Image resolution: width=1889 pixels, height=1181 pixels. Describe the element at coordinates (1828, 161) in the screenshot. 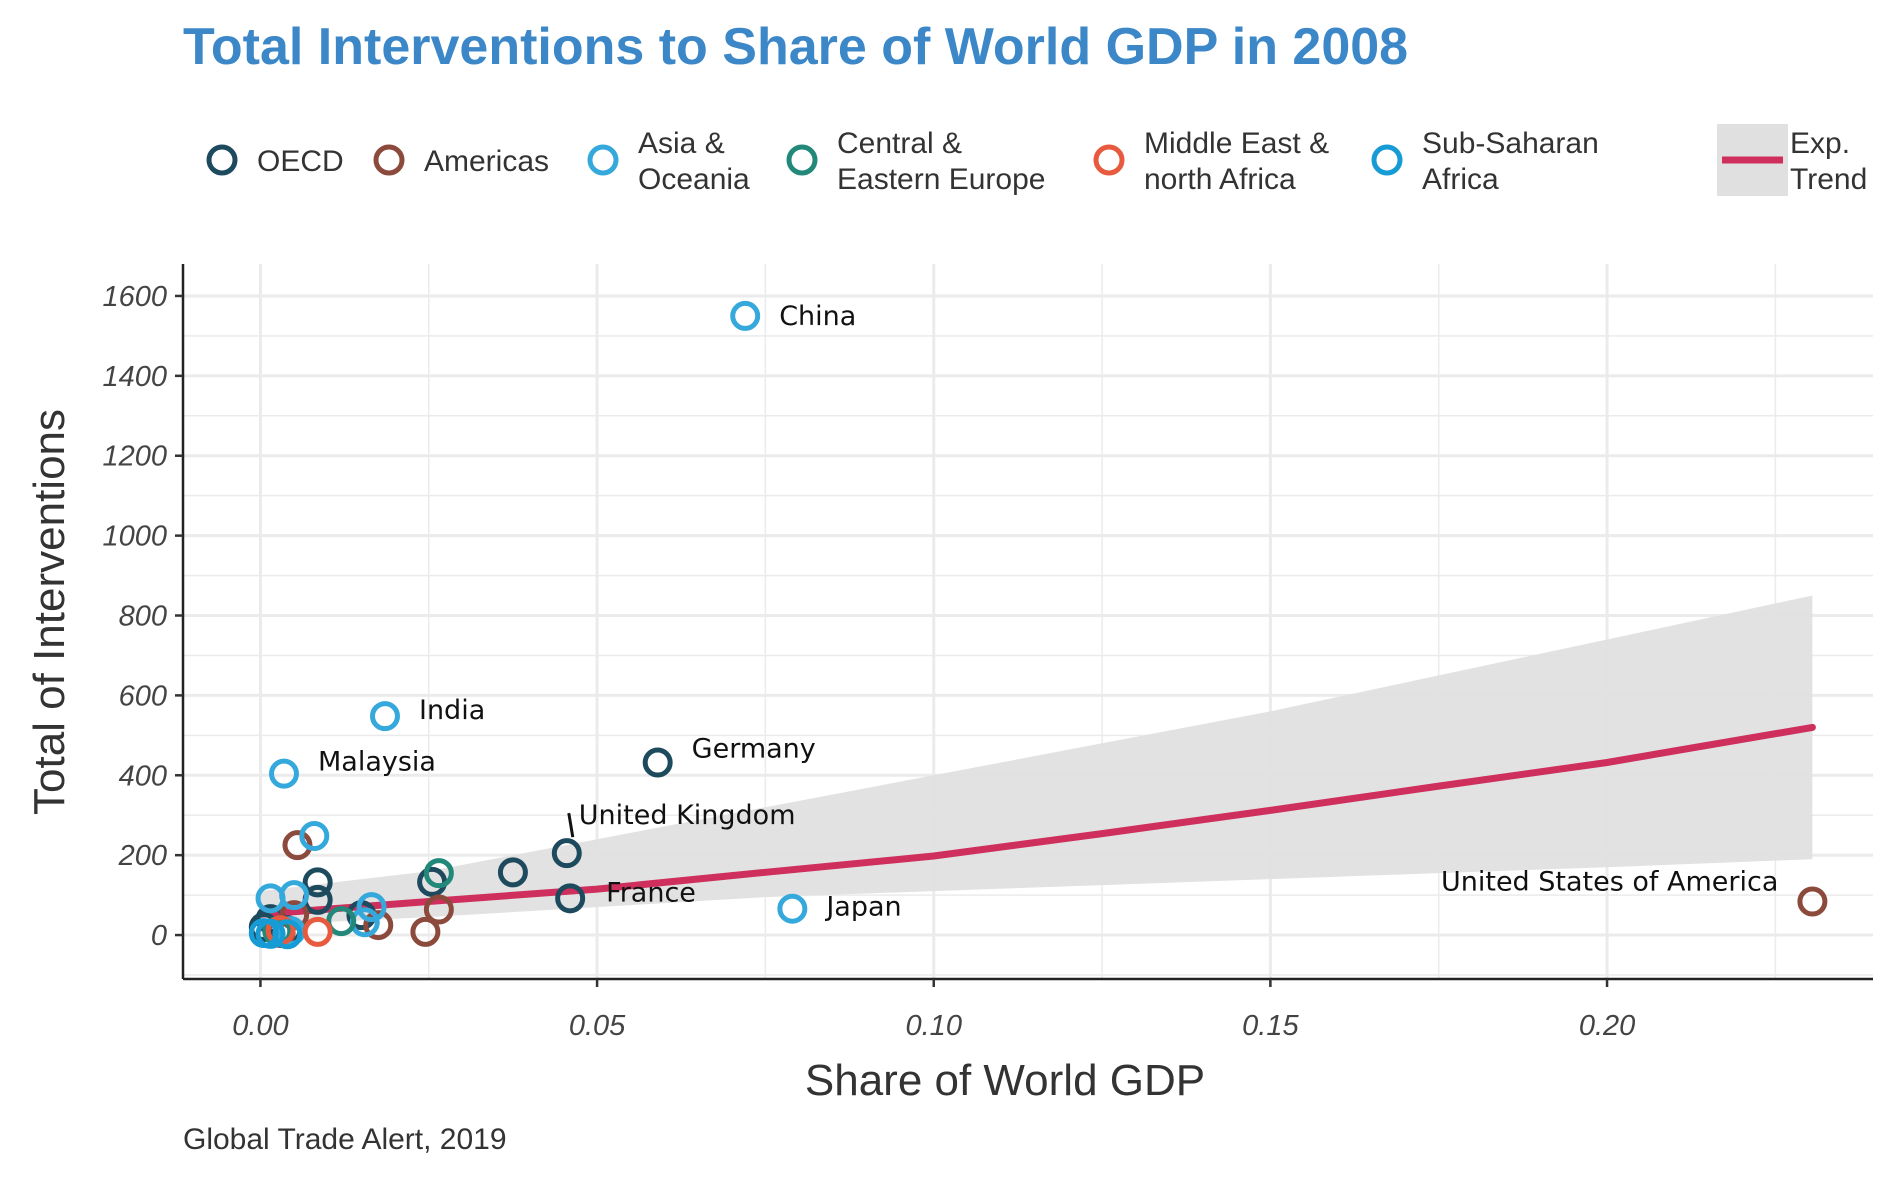

I see `legend-label: Exp. Trend` at that location.